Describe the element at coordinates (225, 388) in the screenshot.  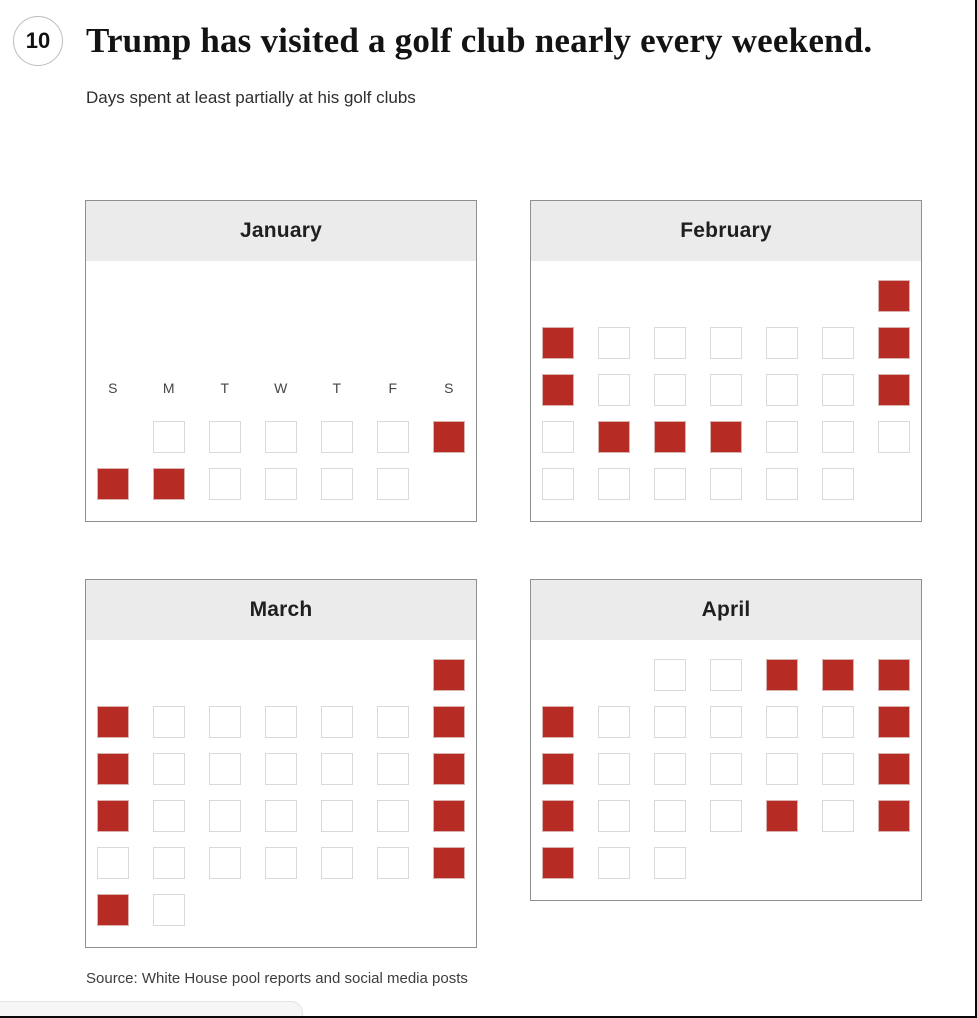
I see `day-of-week-label: T` at that location.